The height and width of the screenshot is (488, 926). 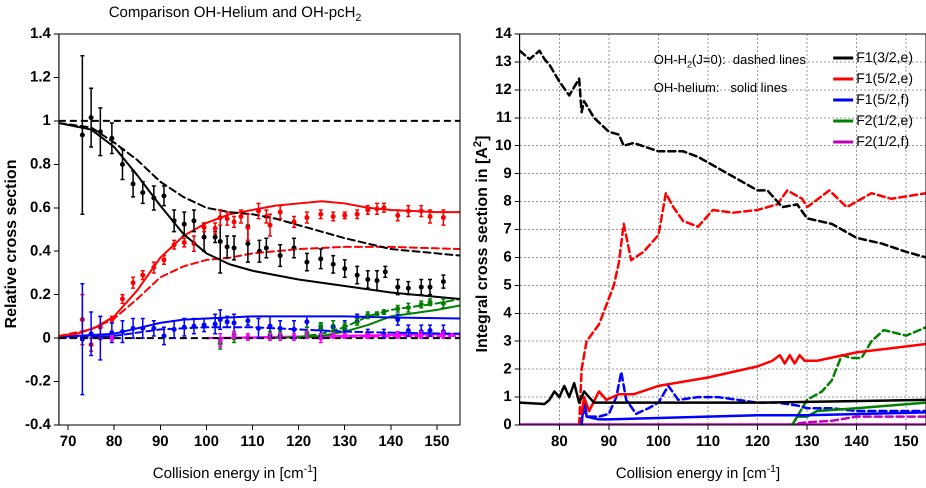 I want to click on legend-label: F1(5/2,f), so click(x=883, y=98).